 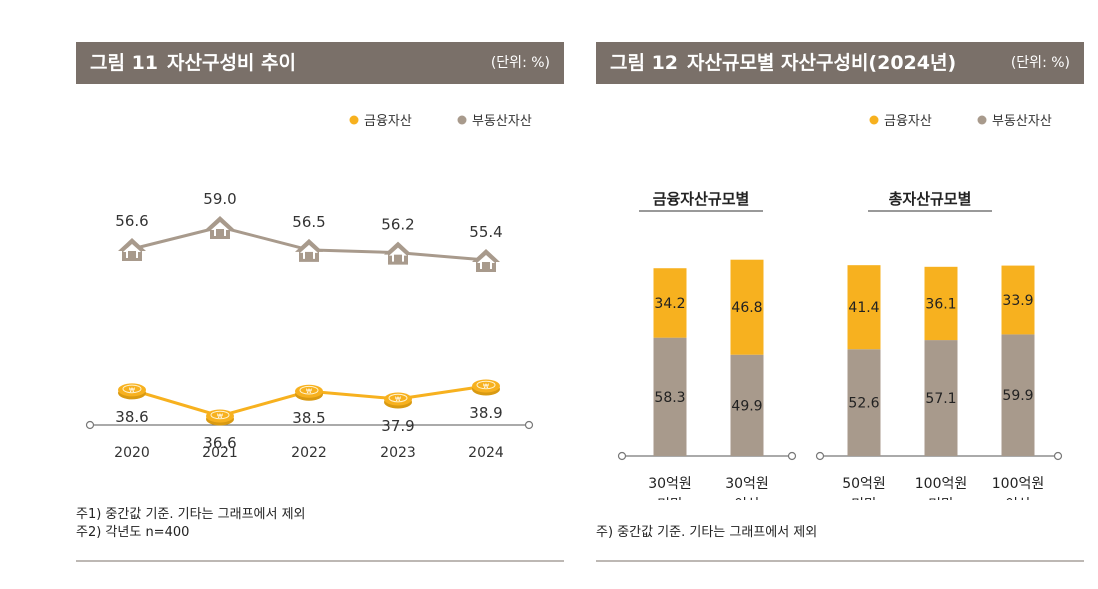 I want to click on x-tick-label: 2021, so click(x=220, y=453).